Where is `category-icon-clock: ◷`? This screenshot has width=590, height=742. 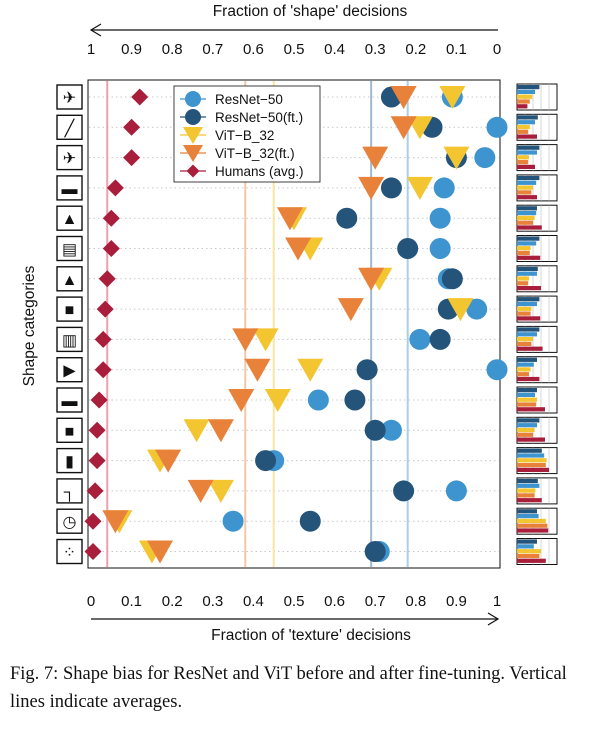 category-icon-clock: ◷ is located at coordinates (69, 521).